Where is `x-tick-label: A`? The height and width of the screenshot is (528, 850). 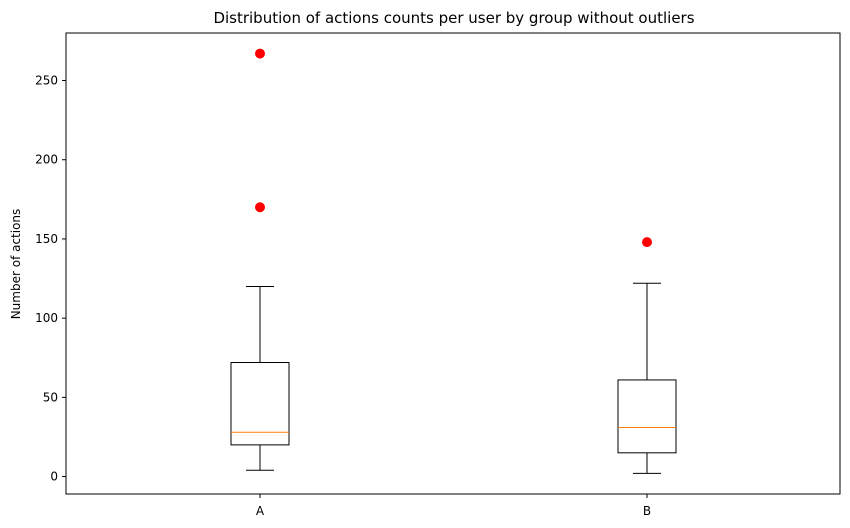 x-tick-label: A is located at coordinates (260, 511).